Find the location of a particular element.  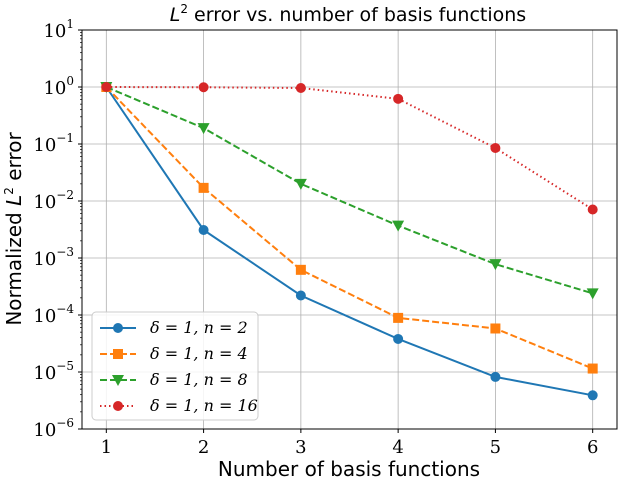

x-axis-title: Number of basis functions is located at coordinates (349, 469).